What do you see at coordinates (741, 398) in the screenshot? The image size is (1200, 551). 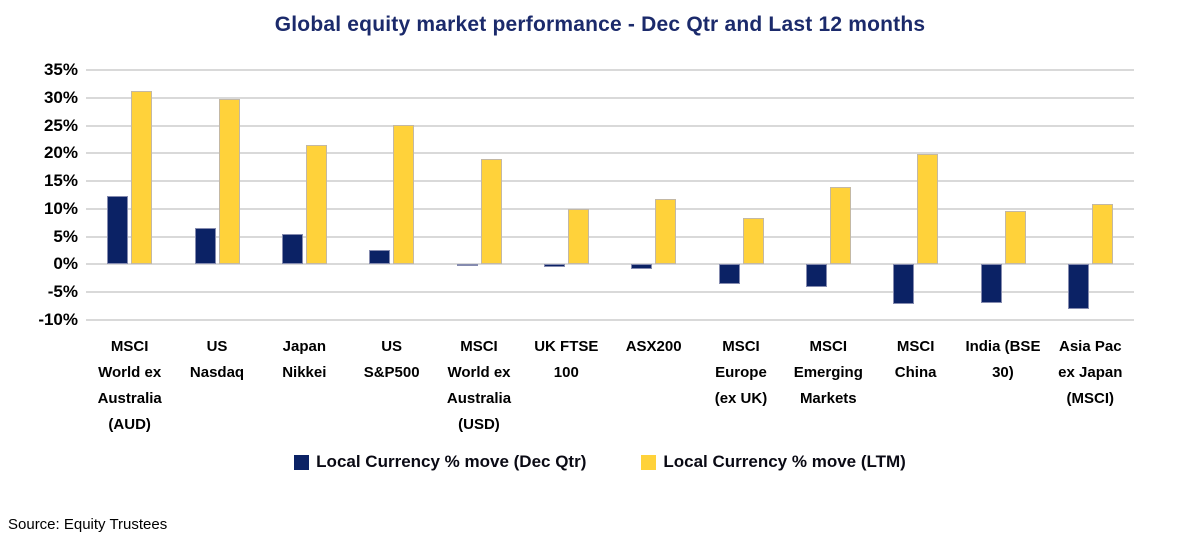 I see `x-axis-category-line: (ex UK)` at bounding box center [741, 398].